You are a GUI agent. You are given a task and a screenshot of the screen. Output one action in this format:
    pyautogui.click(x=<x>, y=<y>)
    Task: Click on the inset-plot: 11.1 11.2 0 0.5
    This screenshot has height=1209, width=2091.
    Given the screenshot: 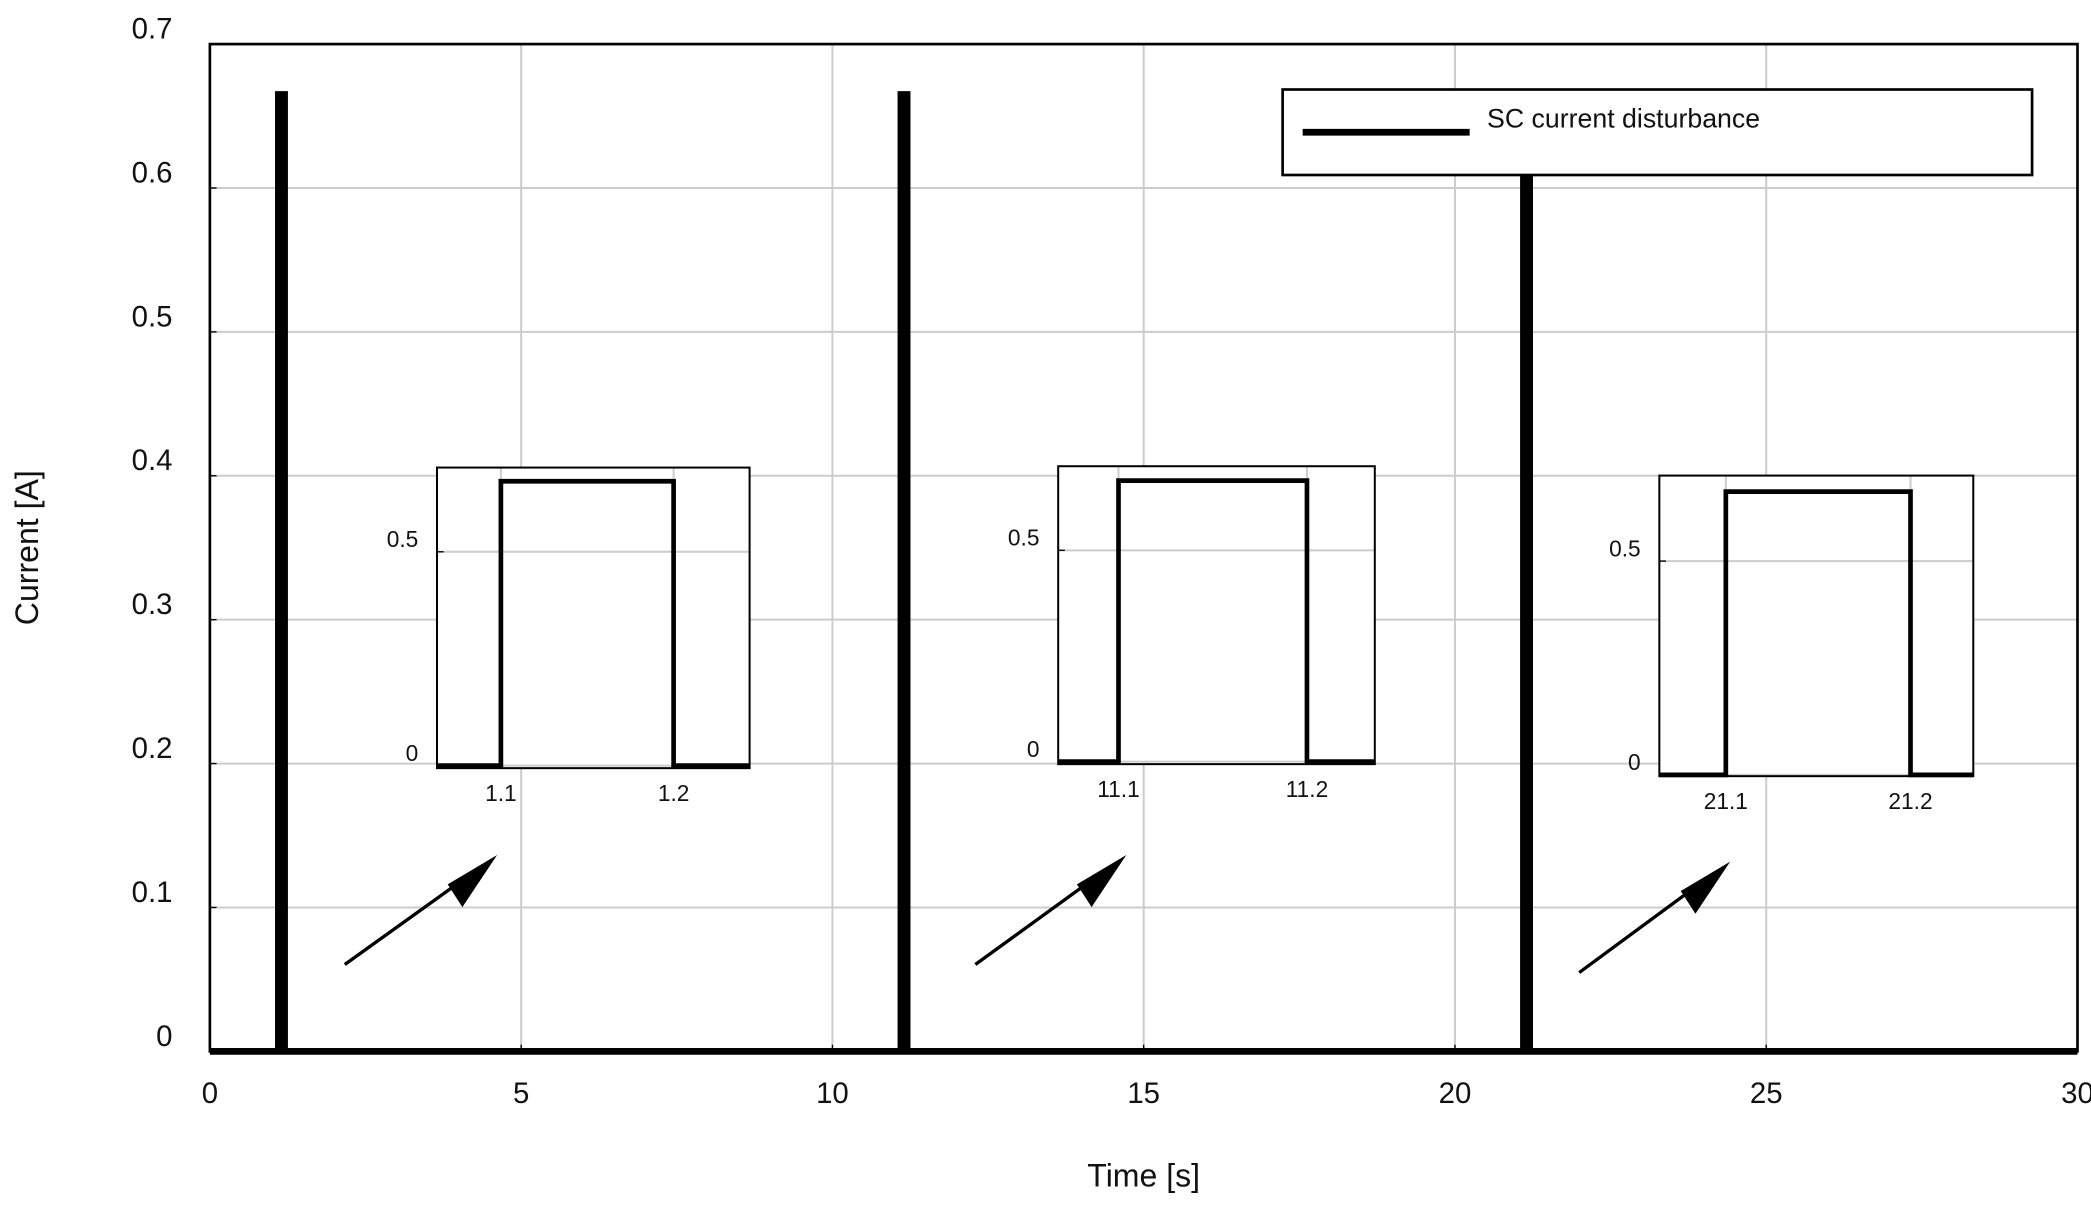 What is the action you would take?
    pyautogui.click(x=1192, y=633)
    